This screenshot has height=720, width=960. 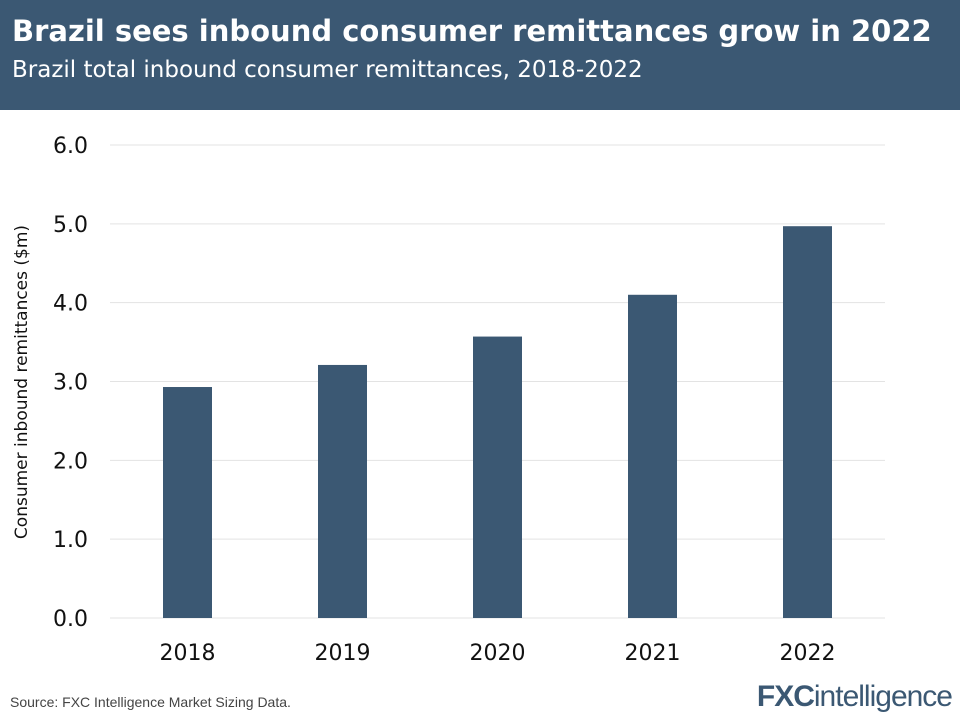 What do you see at coordinates (497, 477) in the screenshot?
I see `bar-2020` at bounding box center [497, 477].